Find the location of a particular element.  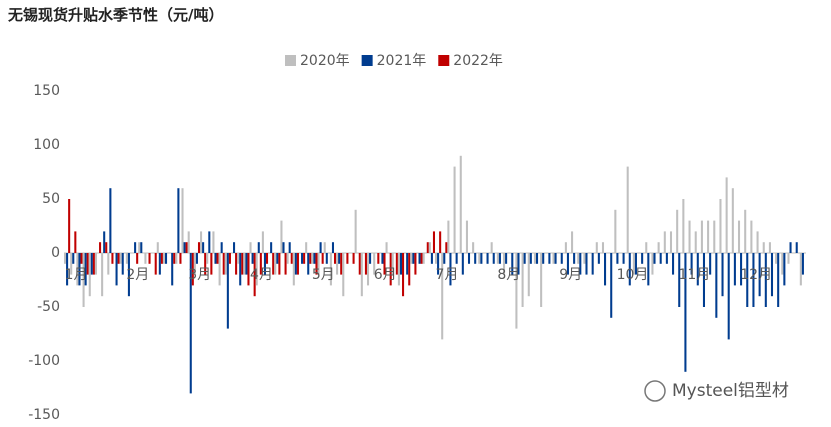

y-tick-label: 100 is located at coordinates (46, 145).